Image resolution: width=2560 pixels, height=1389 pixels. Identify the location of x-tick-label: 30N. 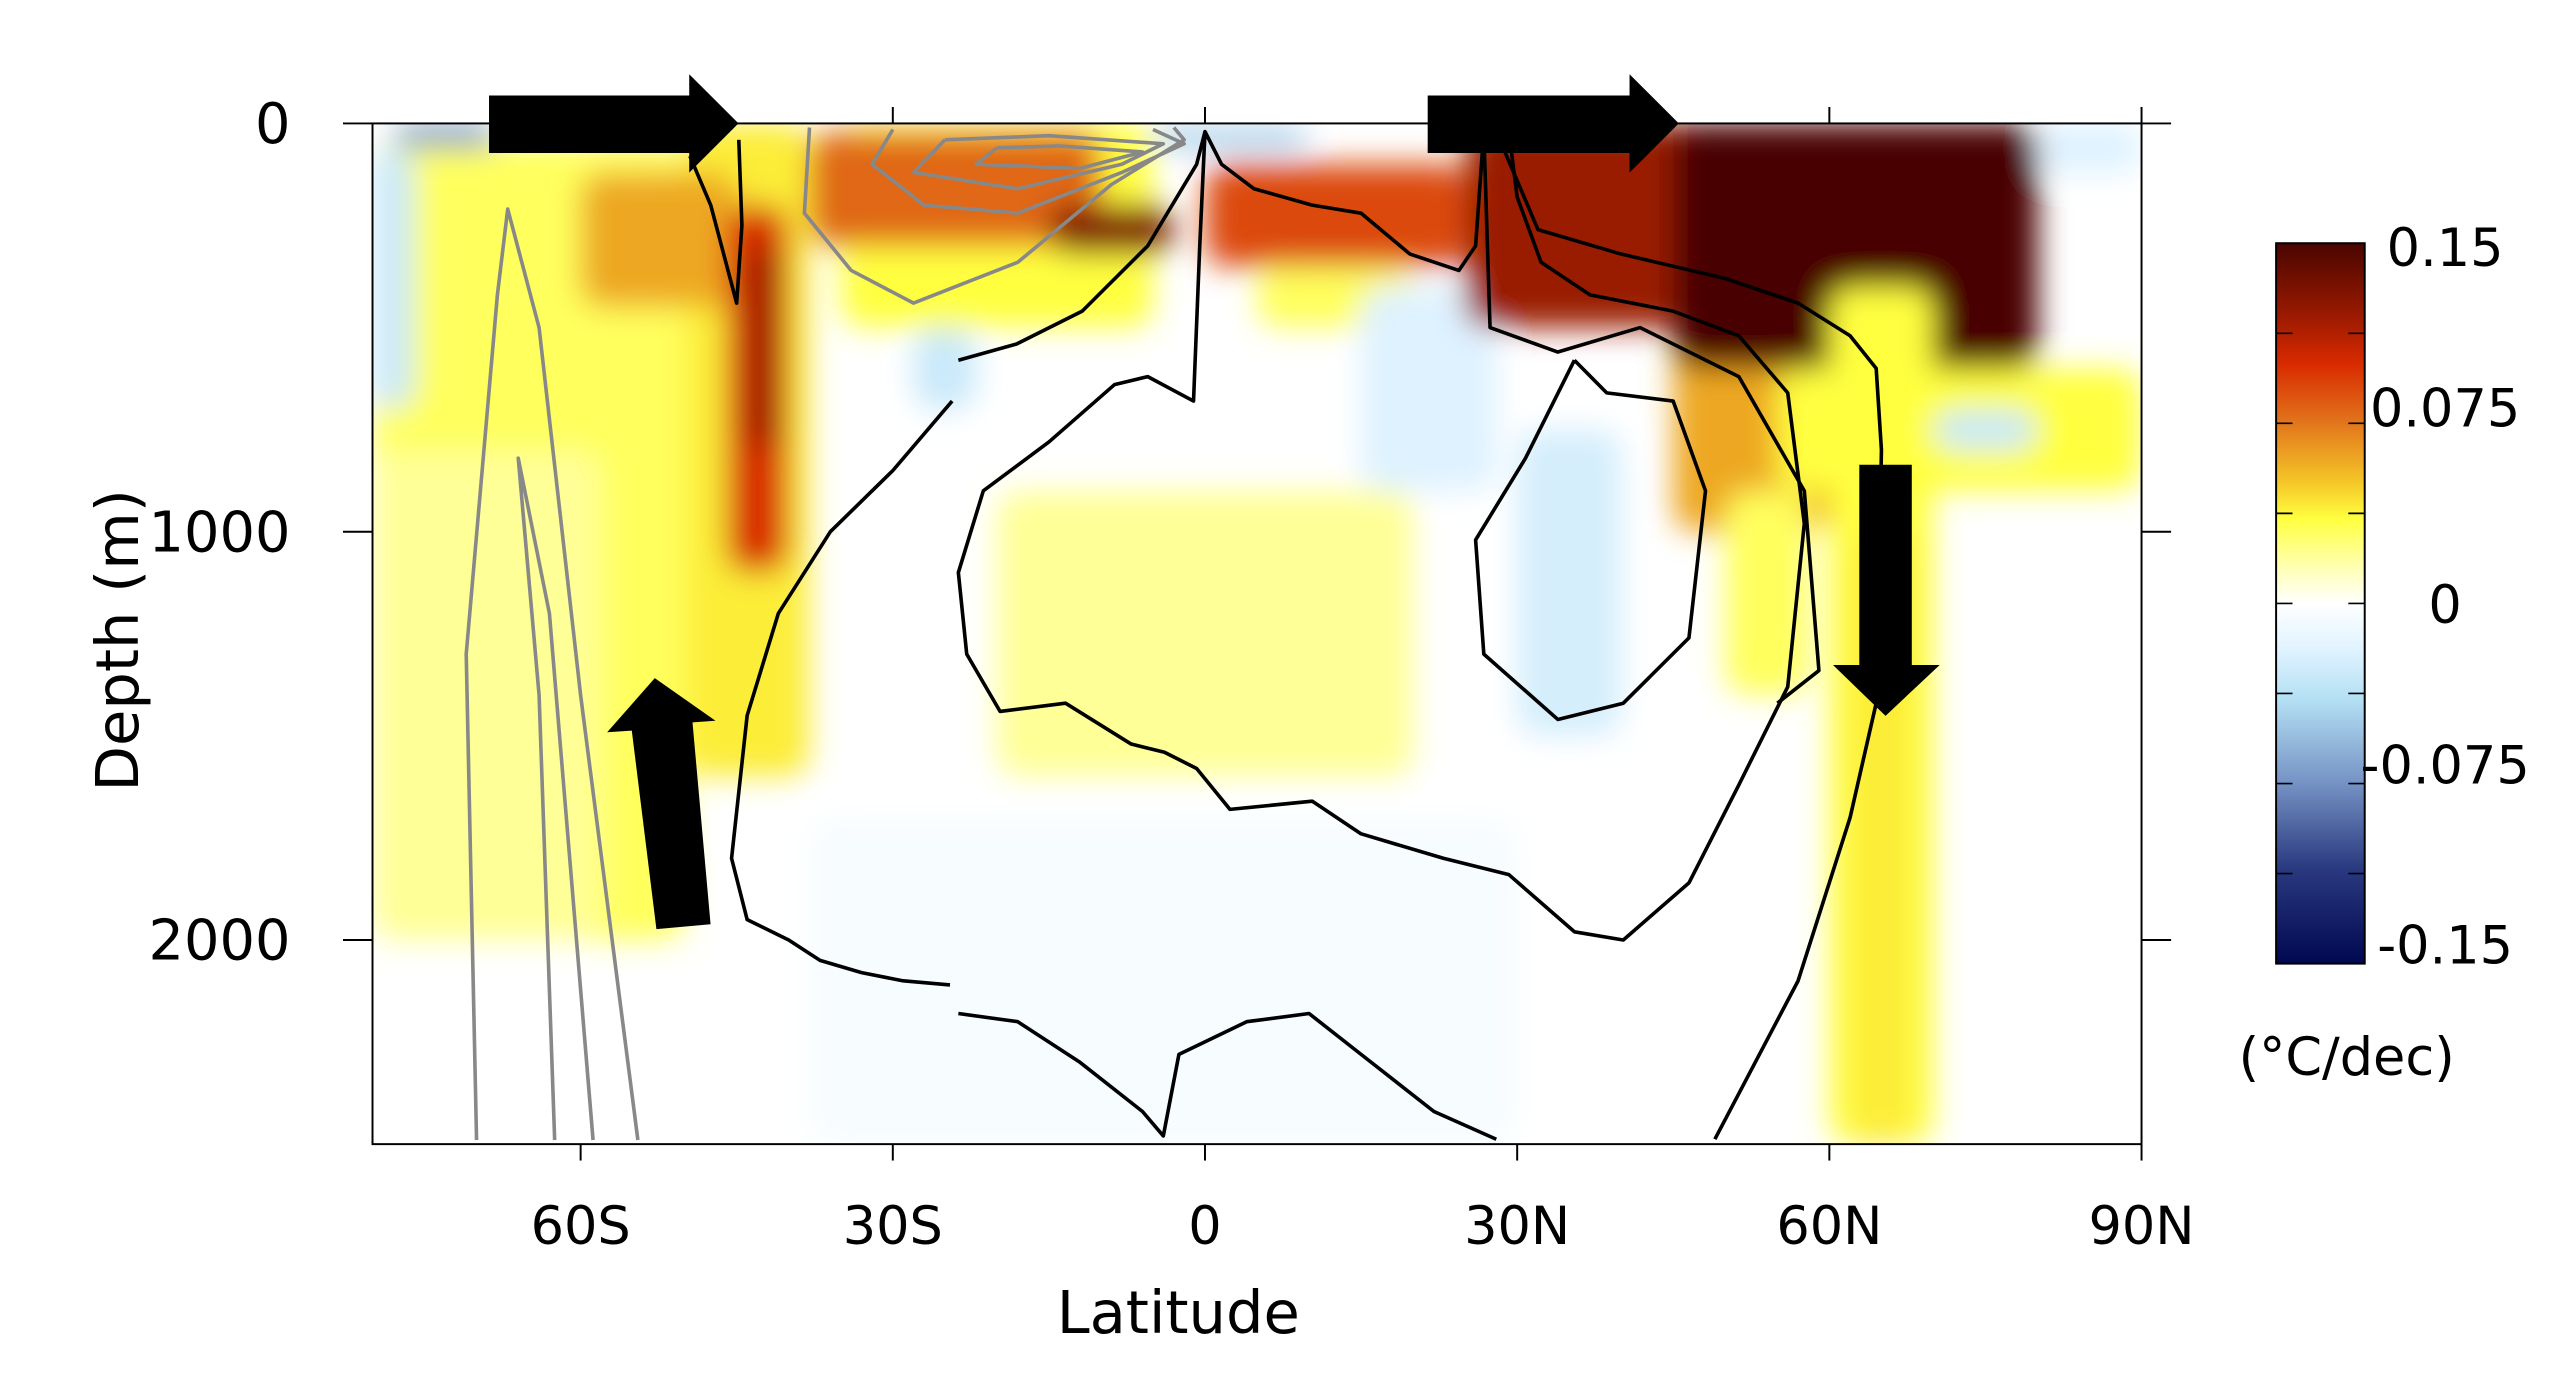
(1517, 1226).